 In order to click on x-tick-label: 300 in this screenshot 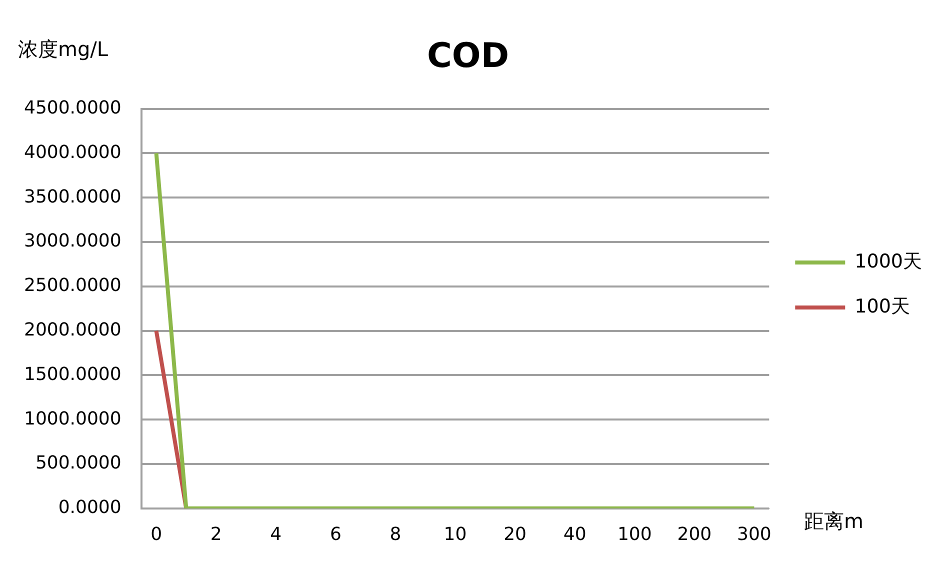, I will do `click(754, 534)`.